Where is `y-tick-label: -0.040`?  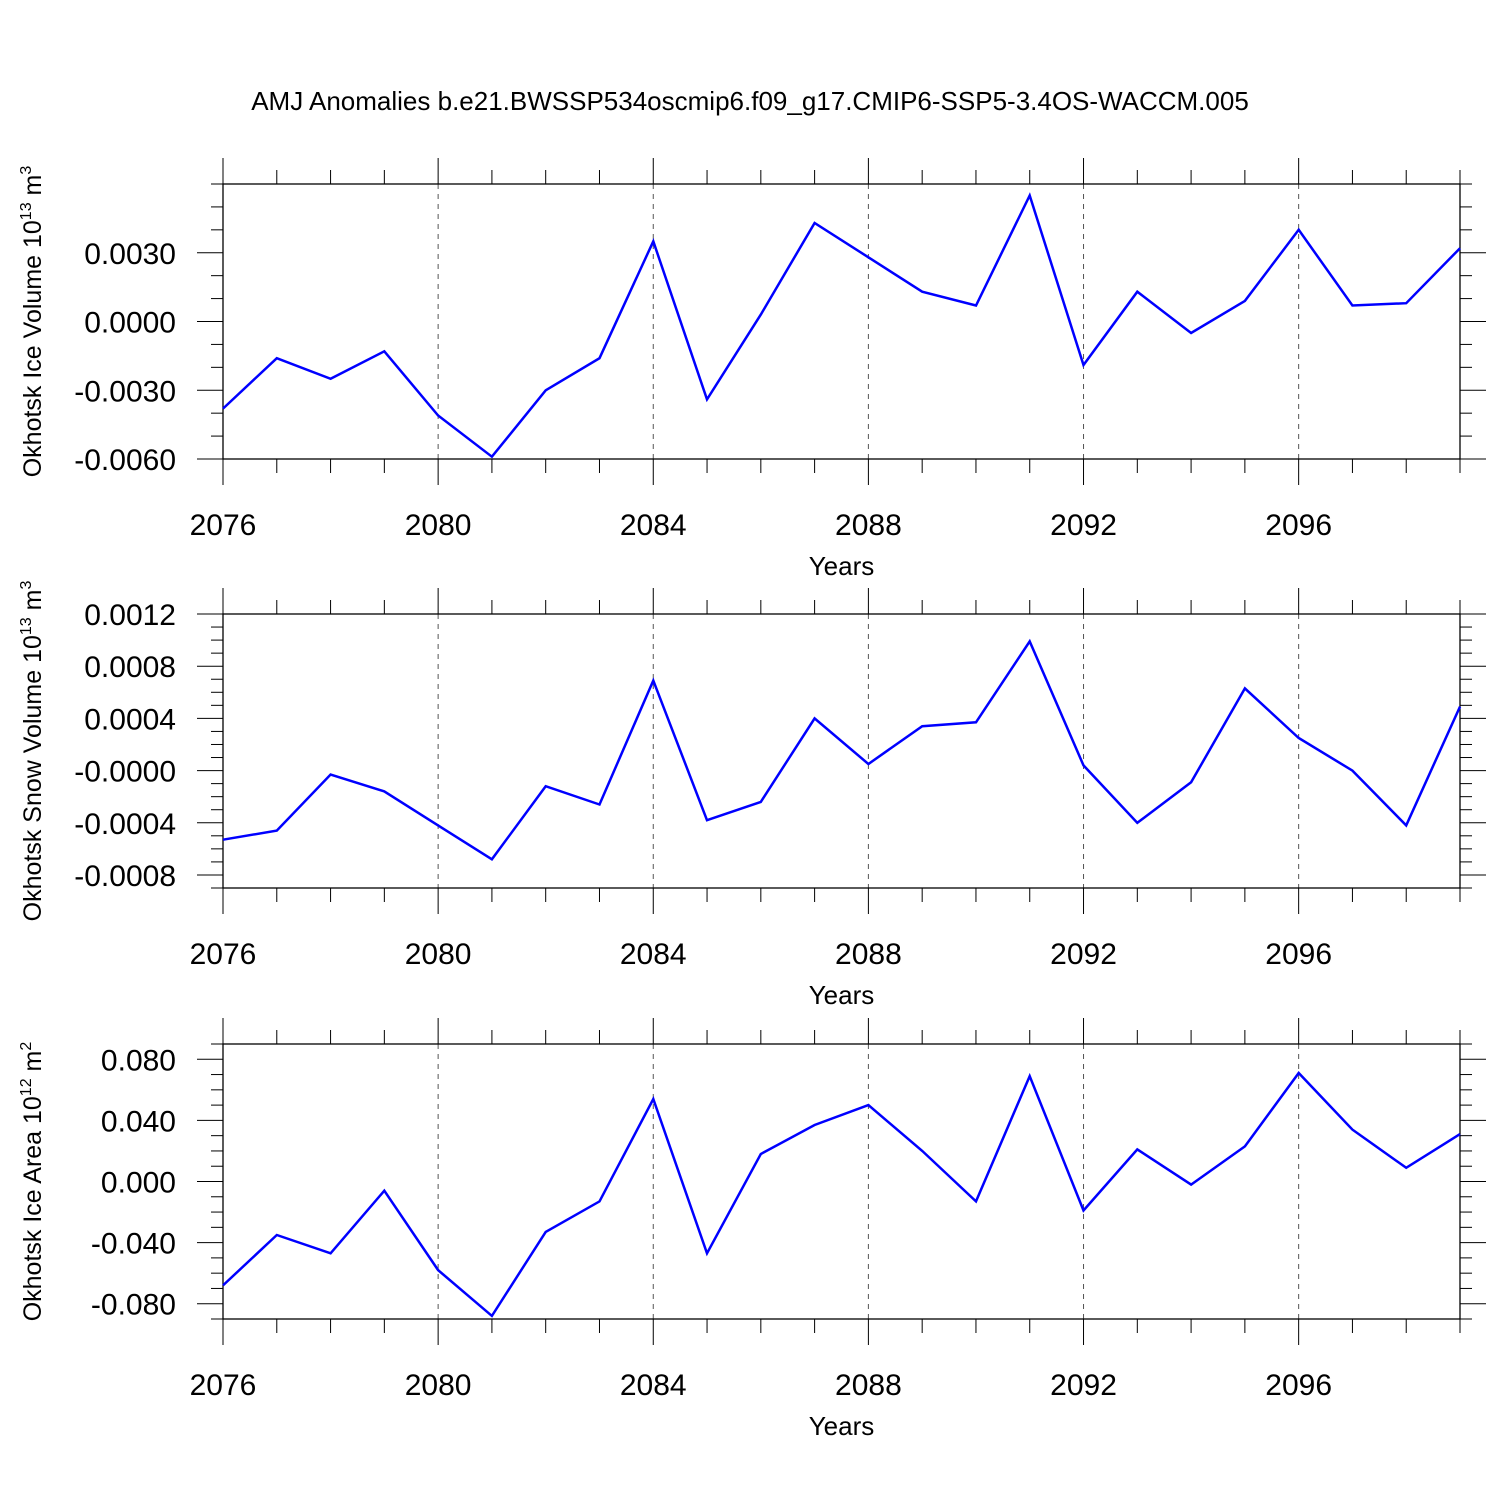
y-tick-label: -0.040 is located at coordinates (133, 1244).